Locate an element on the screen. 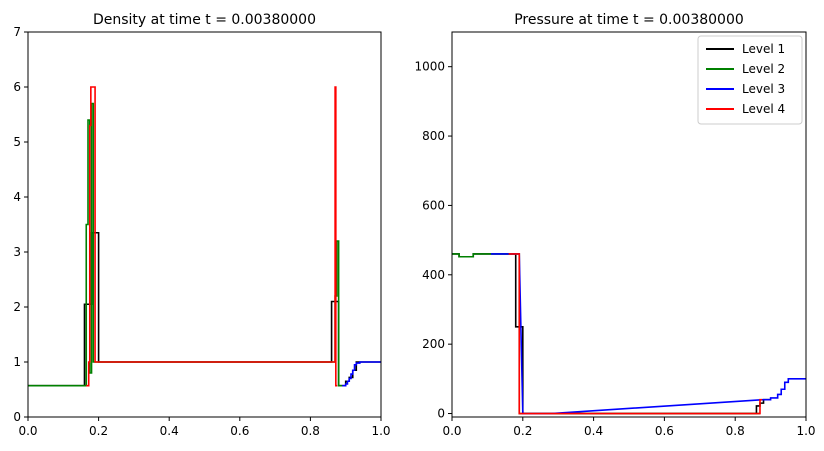 This screenshot has height=451, width=824. legend-label-level-2: Level 2 is located at coordinates (763, 69).